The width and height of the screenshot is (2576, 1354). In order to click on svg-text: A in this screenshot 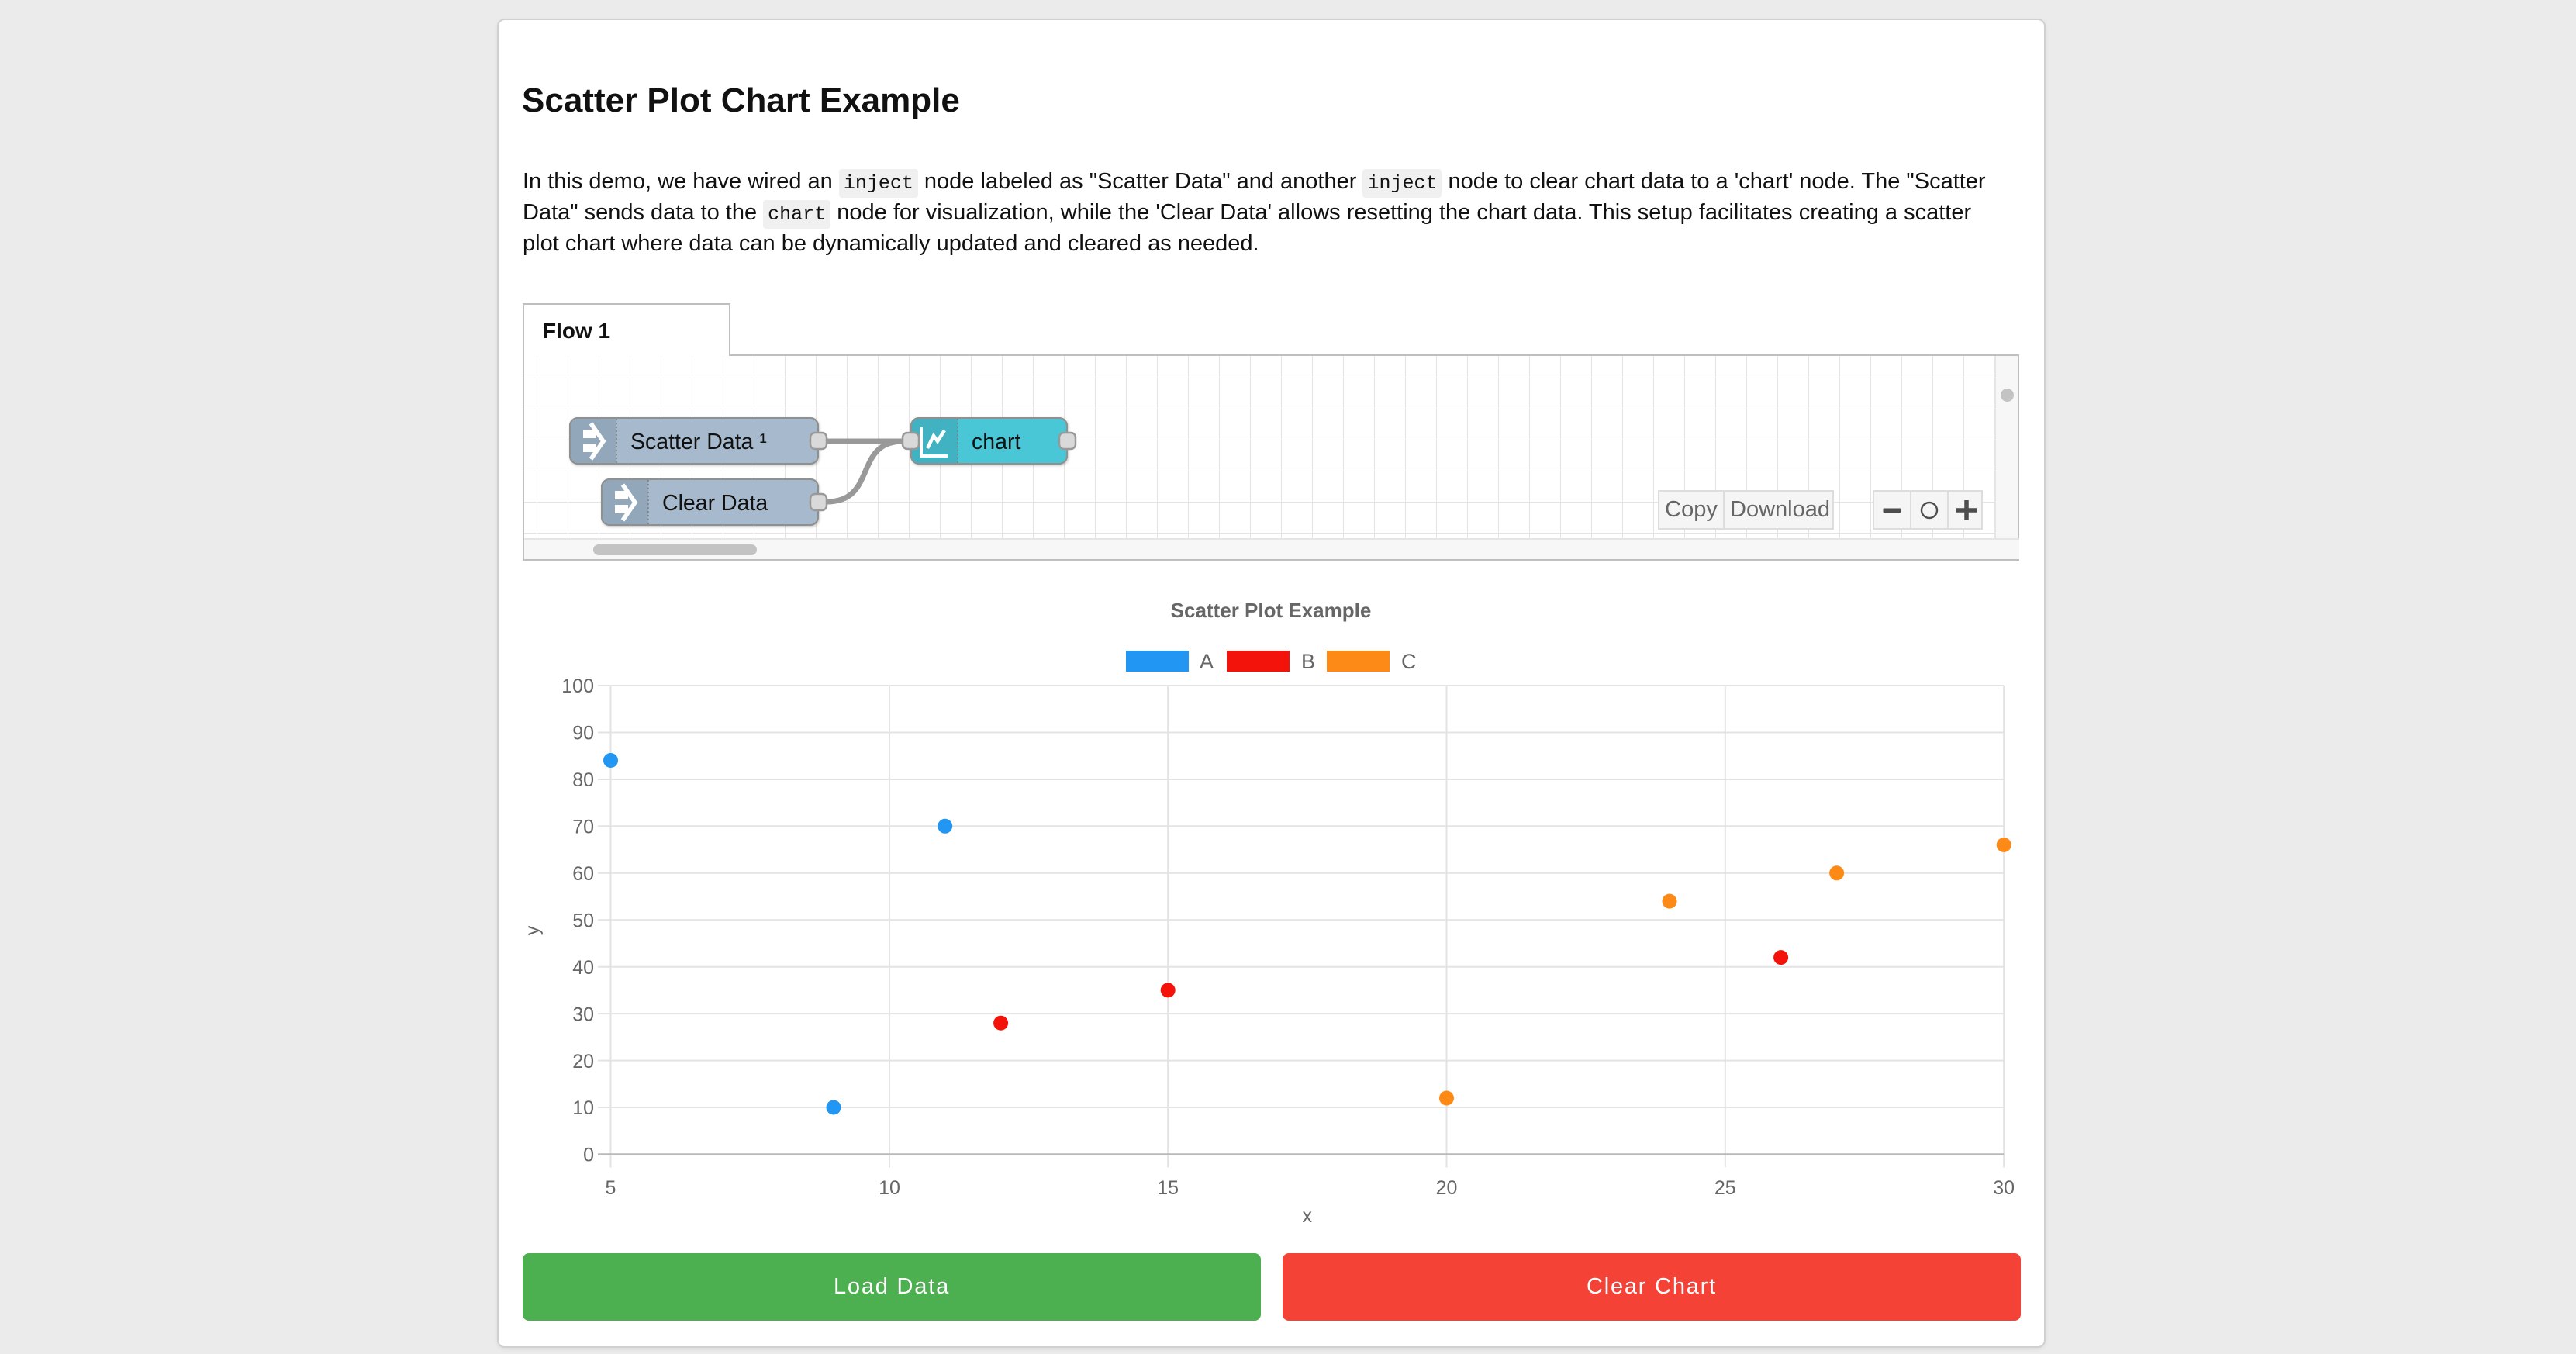, I will do `click(1207, 661)`.